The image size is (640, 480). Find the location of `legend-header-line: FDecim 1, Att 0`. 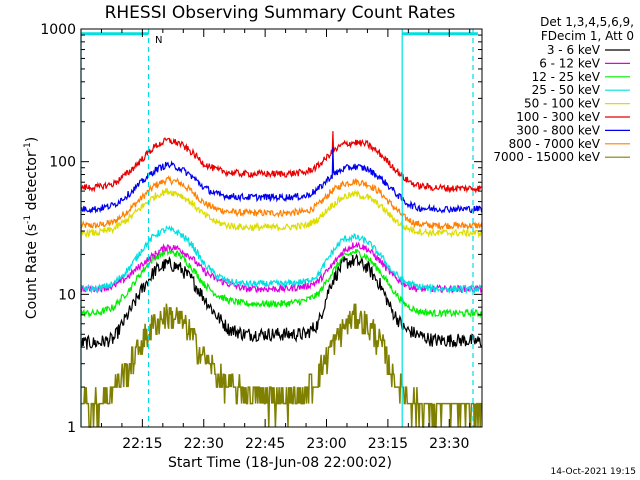

legend-header-line: FDecim 1, Att 0 is located at coordinates (587, 36).